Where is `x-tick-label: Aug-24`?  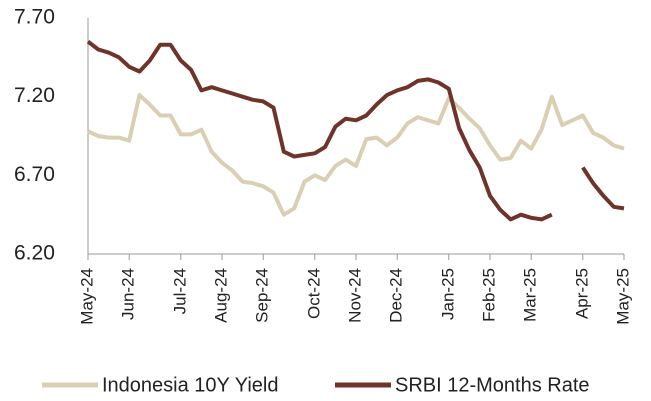 x-tick-label: Aug-24 is located at coordinates (220, 295).